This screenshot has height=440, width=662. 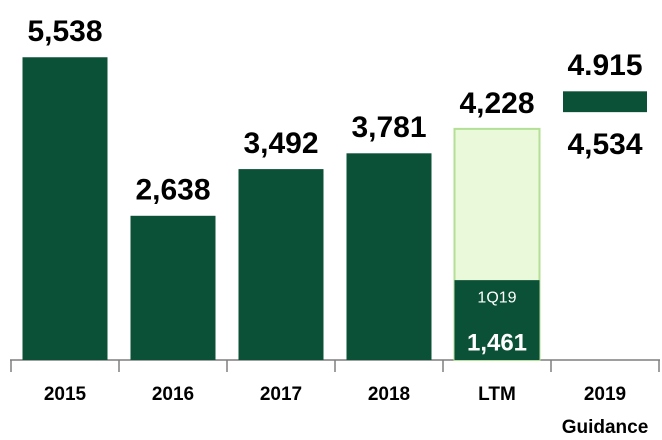 I want to click on x-tick-label: LTM, so click(x=497, y=394).